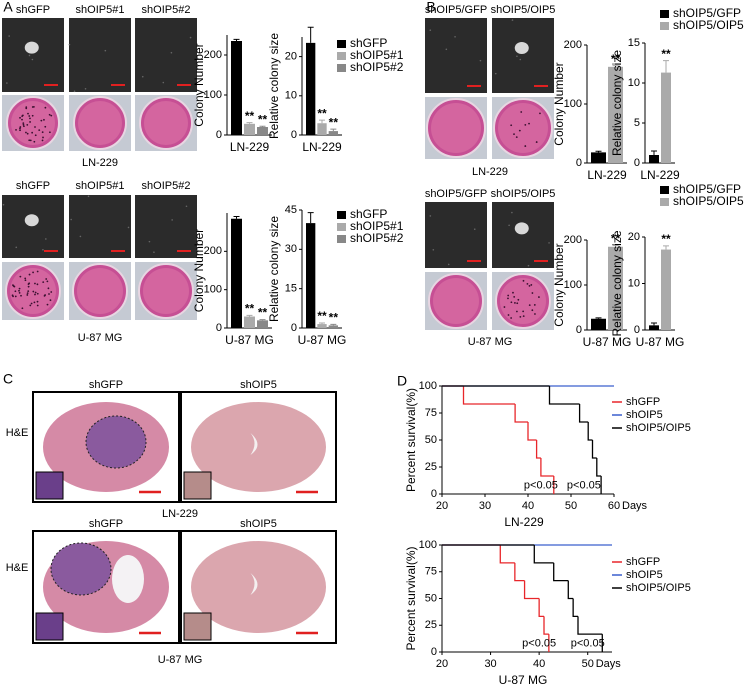  I want to click on photo-label: shOIP5#1, so click(100, 10).